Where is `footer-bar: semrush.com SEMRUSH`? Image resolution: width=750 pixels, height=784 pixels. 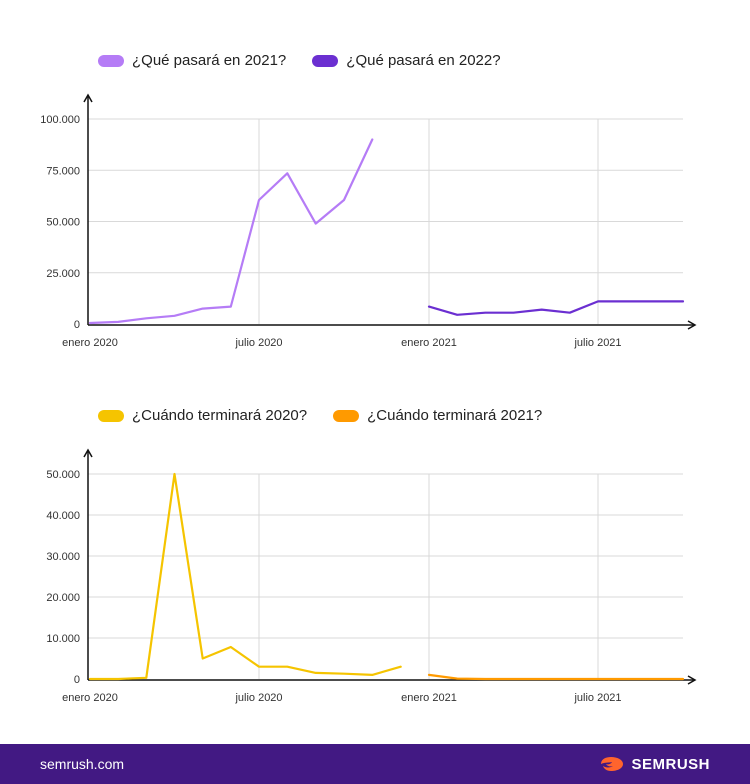 footer-bar: semrush.com SEMRUSH is located at coordinates (375, 764).